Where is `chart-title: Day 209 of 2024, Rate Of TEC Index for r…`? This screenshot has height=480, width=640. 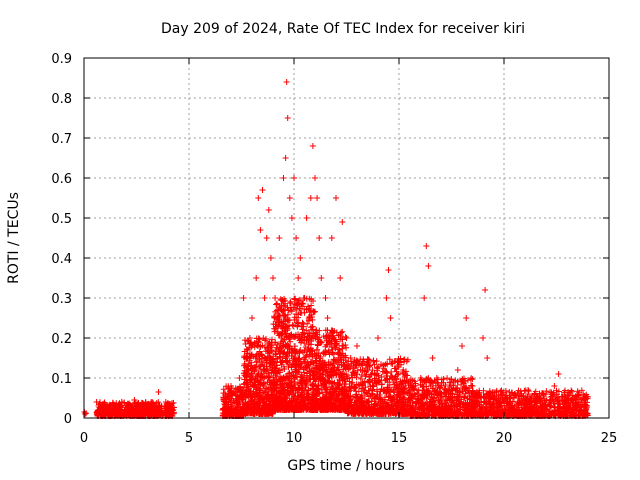 chart-title: Day 209 of 2024, Rate Of TEC Index for r… is located at coordinates (343, 29).